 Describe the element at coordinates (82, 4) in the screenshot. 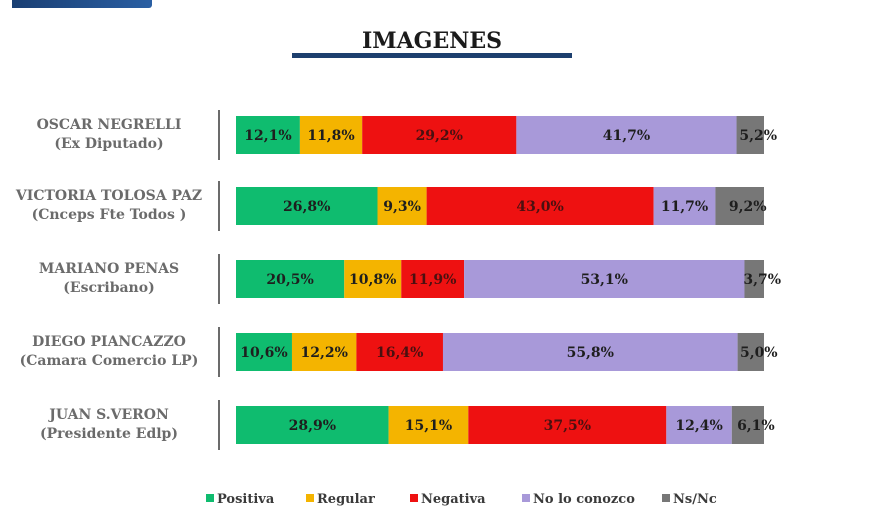

I see `corner-logo-strip` at that location.